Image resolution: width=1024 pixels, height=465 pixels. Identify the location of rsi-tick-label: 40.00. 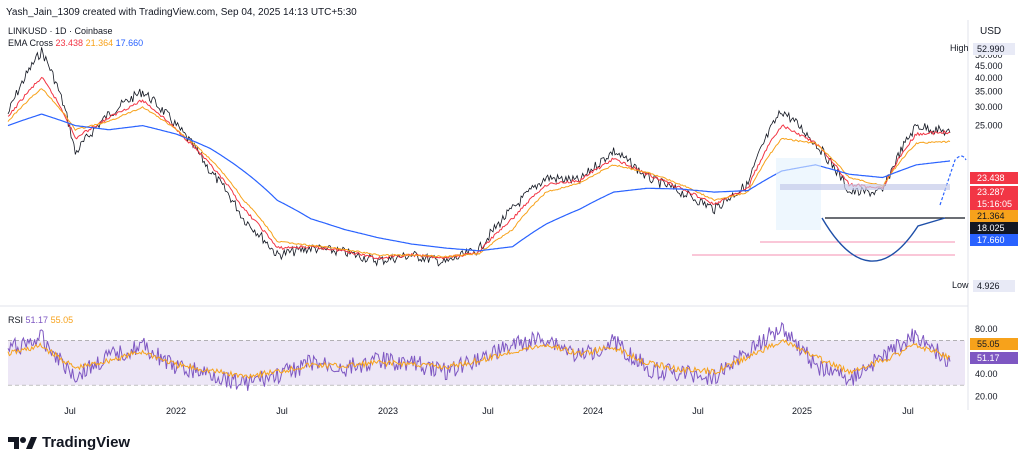
(986, 374).